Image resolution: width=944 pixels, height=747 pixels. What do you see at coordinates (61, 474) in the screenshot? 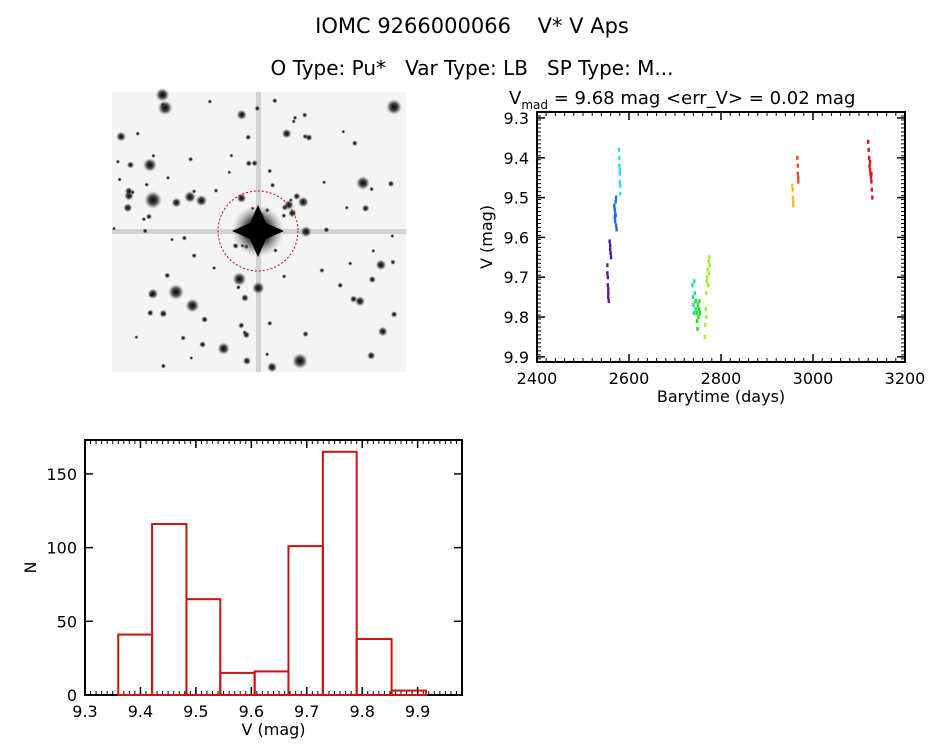
I see `y-tick-label: 150` at bounding box center [61, 474].